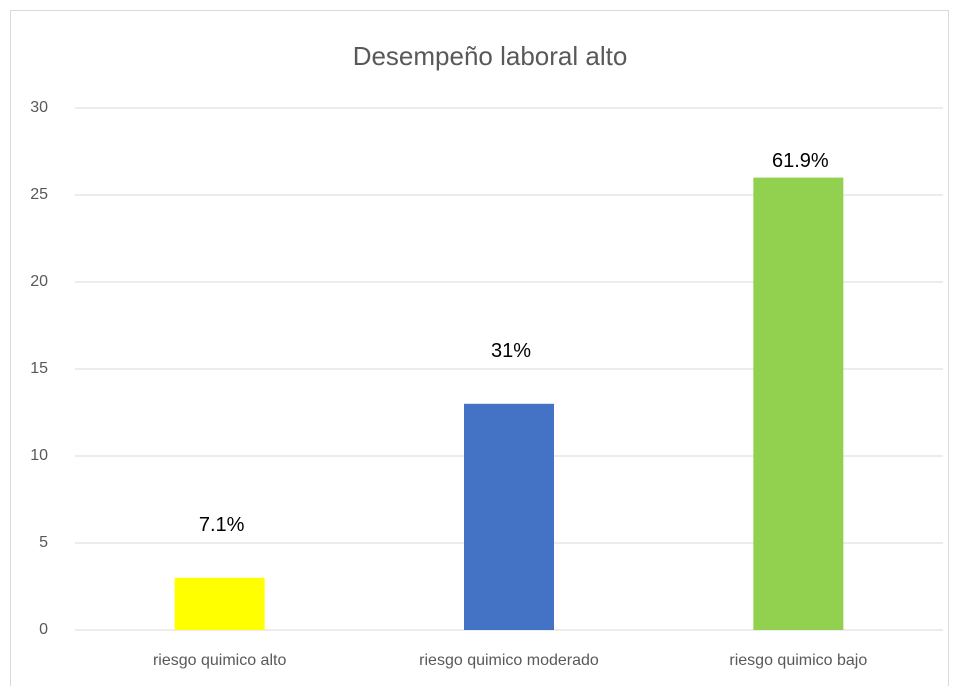  What do you see at coordinates (39, 107) in the screenshot?
I see `y-tick-label: 30` at bounding box center [39, 107].